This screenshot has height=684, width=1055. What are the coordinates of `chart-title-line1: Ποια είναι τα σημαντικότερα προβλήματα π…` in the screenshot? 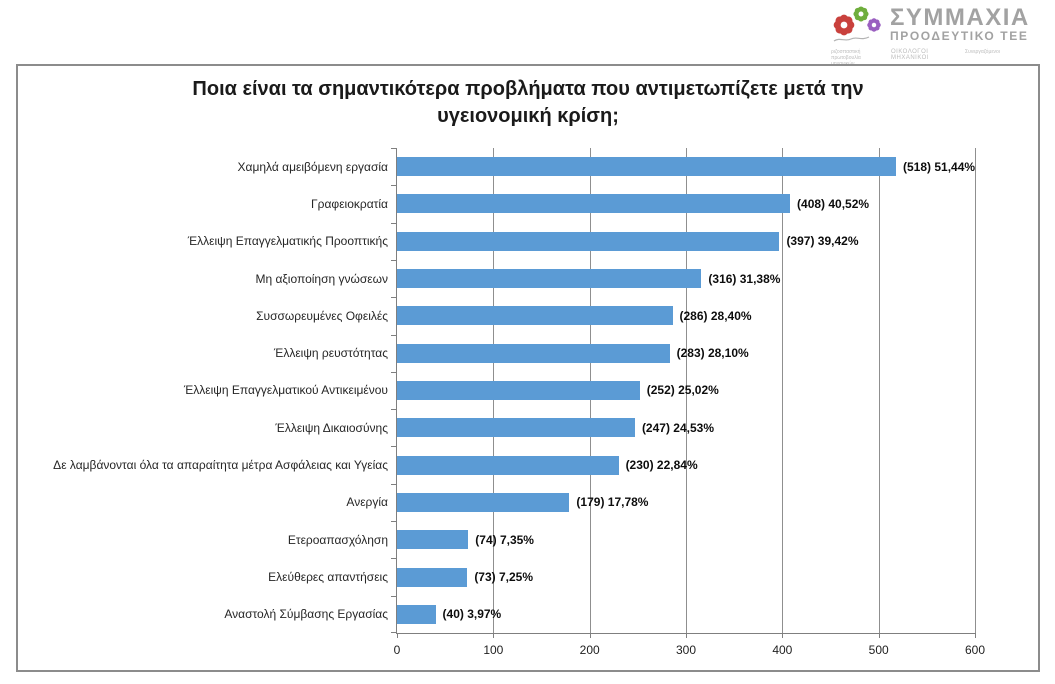 It's located at (528, 89).